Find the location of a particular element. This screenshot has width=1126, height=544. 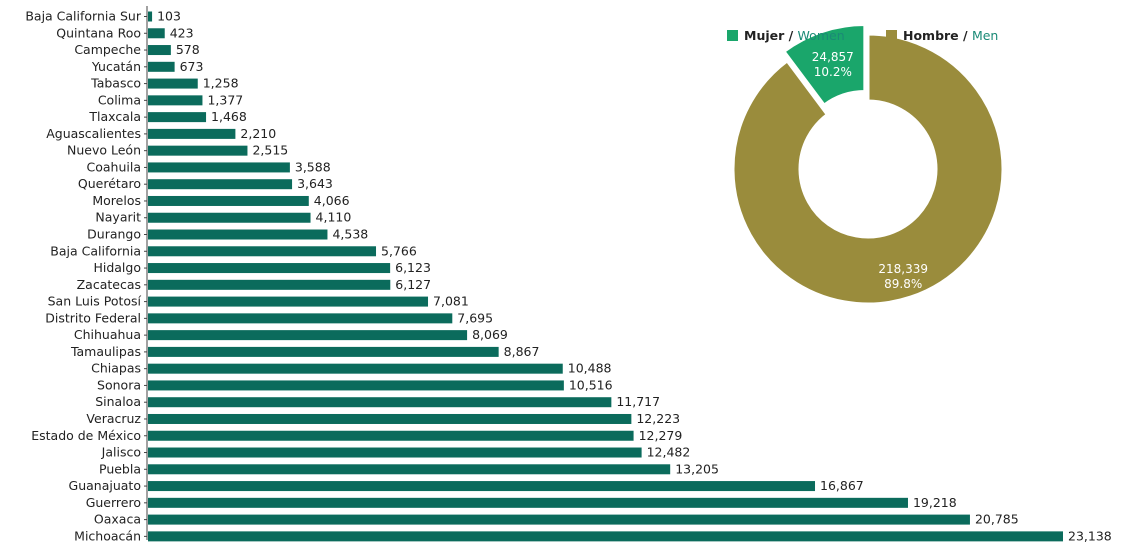

legend-label: Mujer / Women is located at coordinates (794, 35).